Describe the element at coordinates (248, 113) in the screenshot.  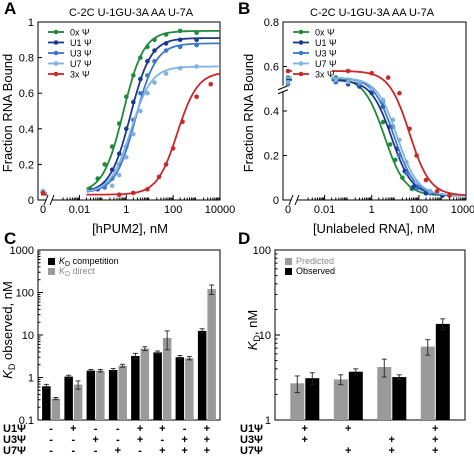
I see `panel-b-ylabel: Fraction RNA Bound` at that location.